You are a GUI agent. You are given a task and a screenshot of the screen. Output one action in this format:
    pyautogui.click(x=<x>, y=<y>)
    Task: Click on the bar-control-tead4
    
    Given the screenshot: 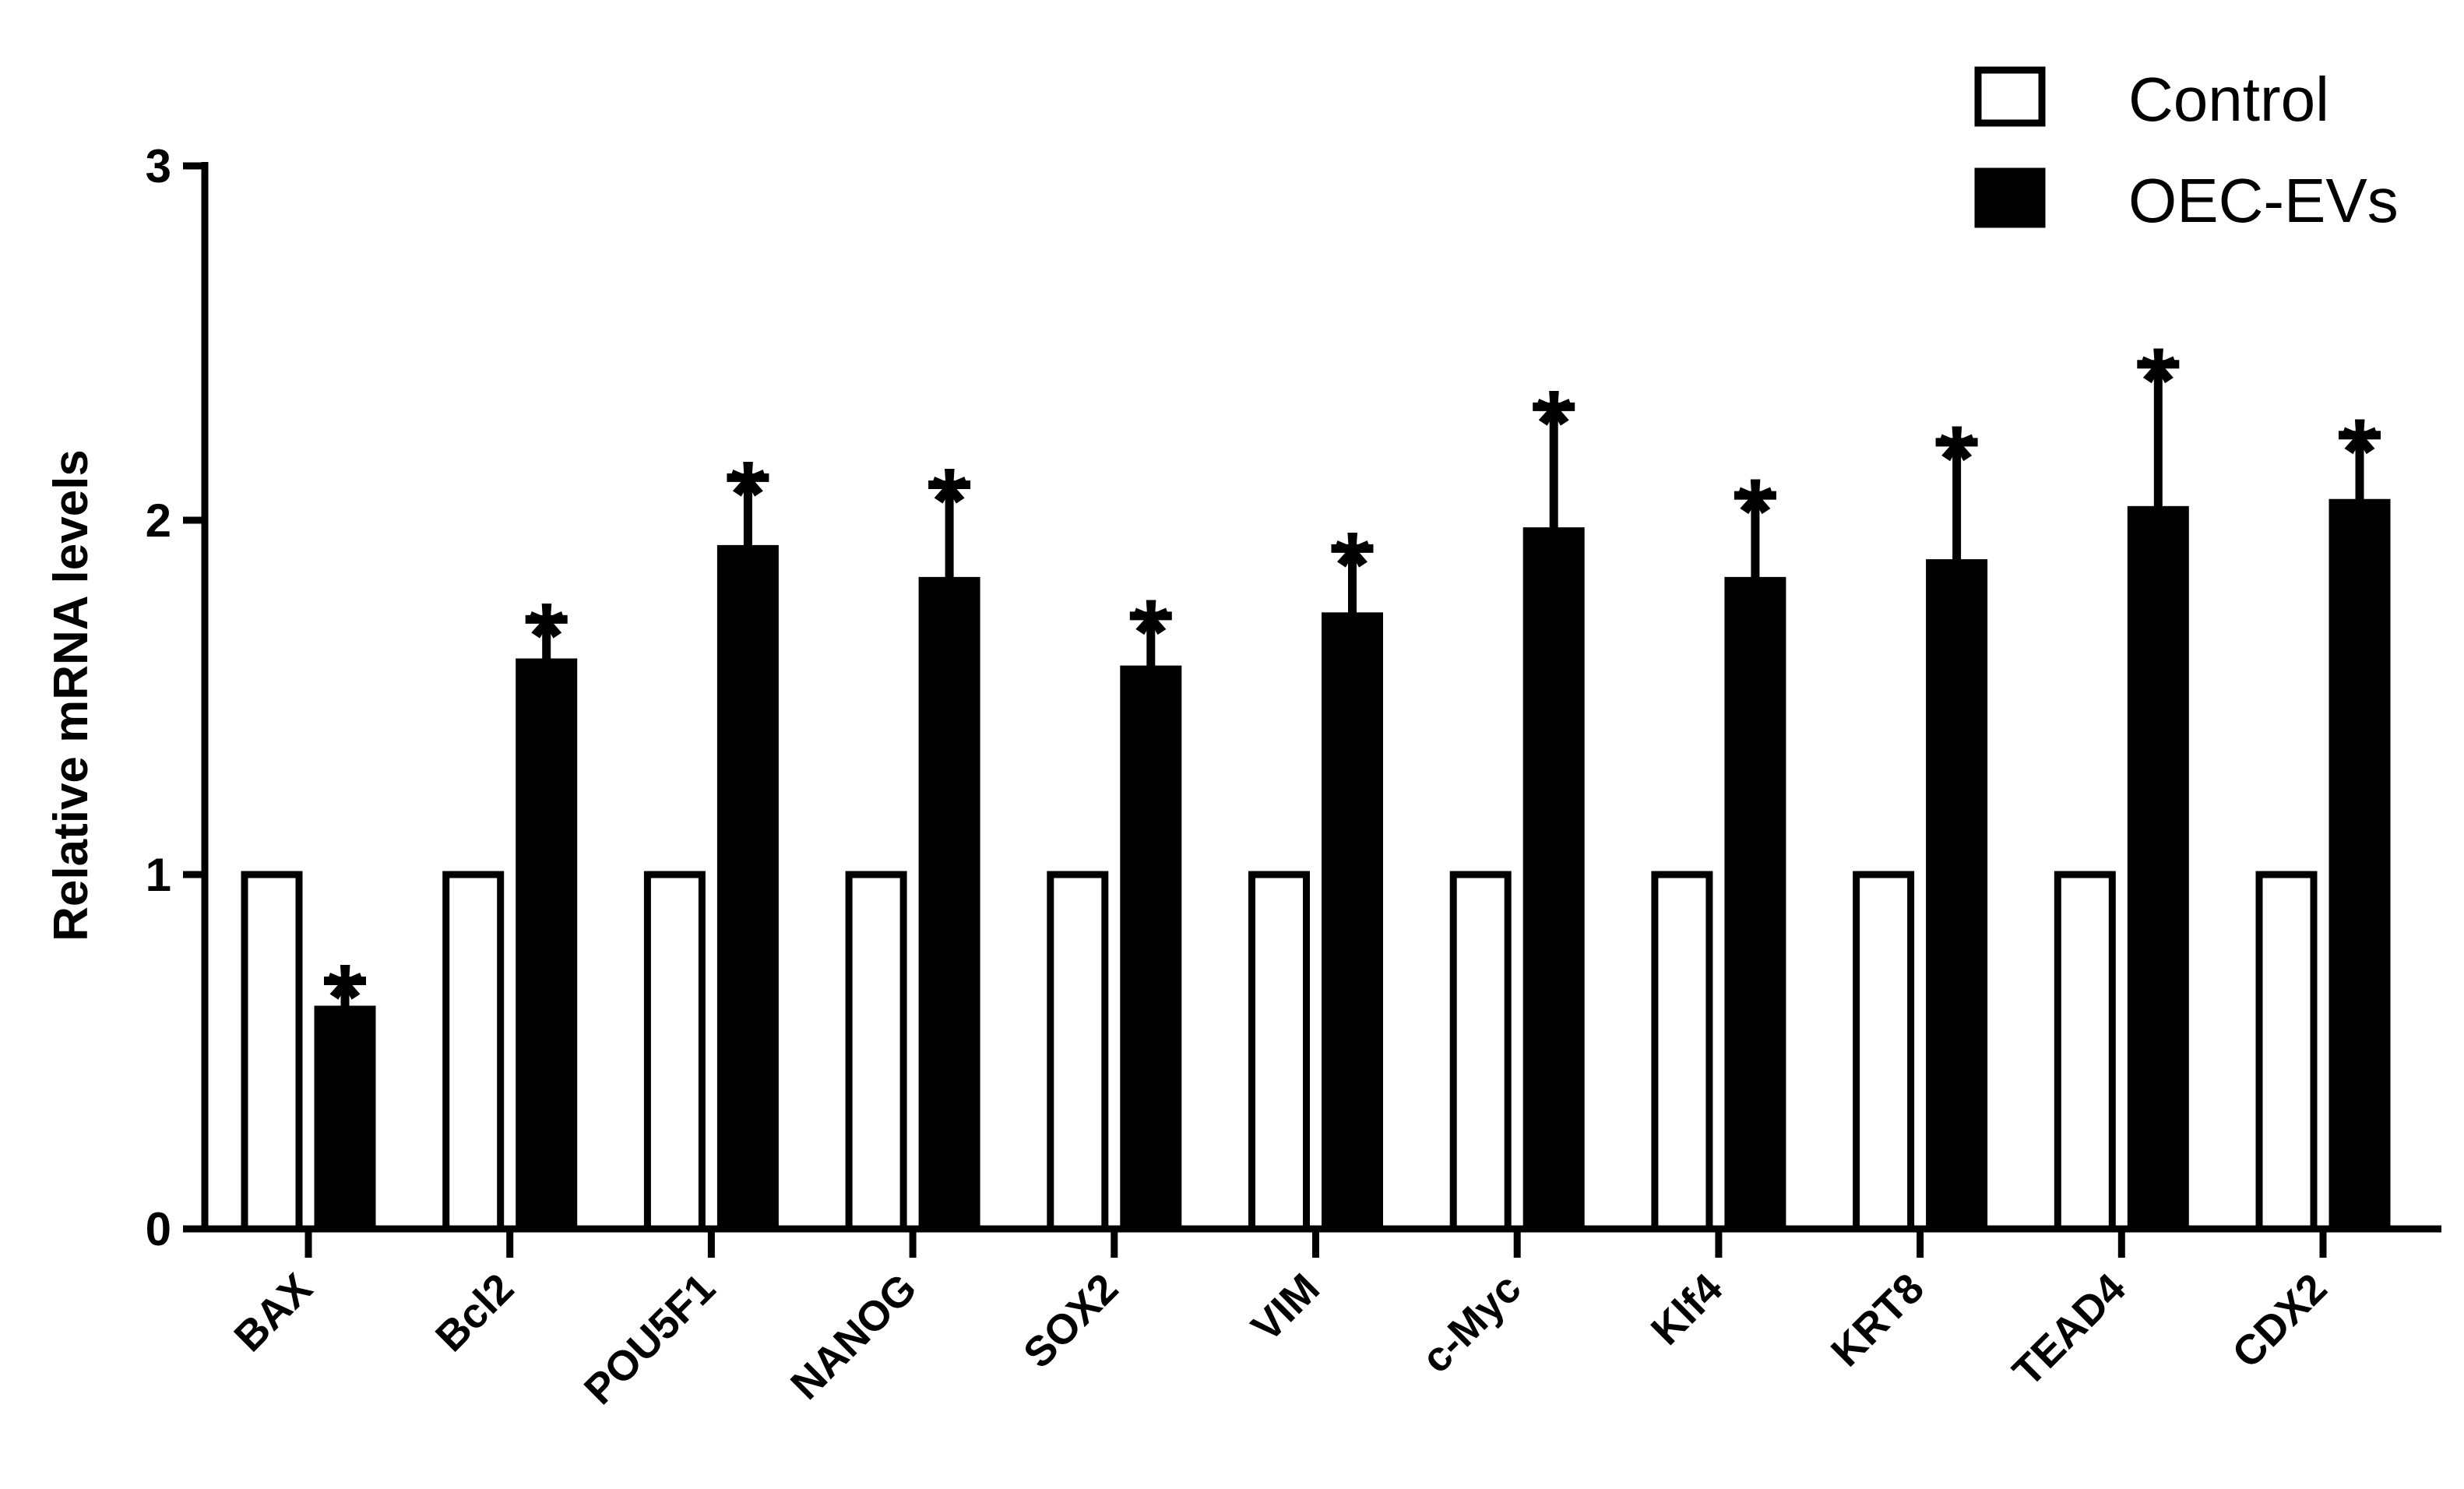 What is the action you would take?
    pyautogui.click(x=2085, y=1052)
    